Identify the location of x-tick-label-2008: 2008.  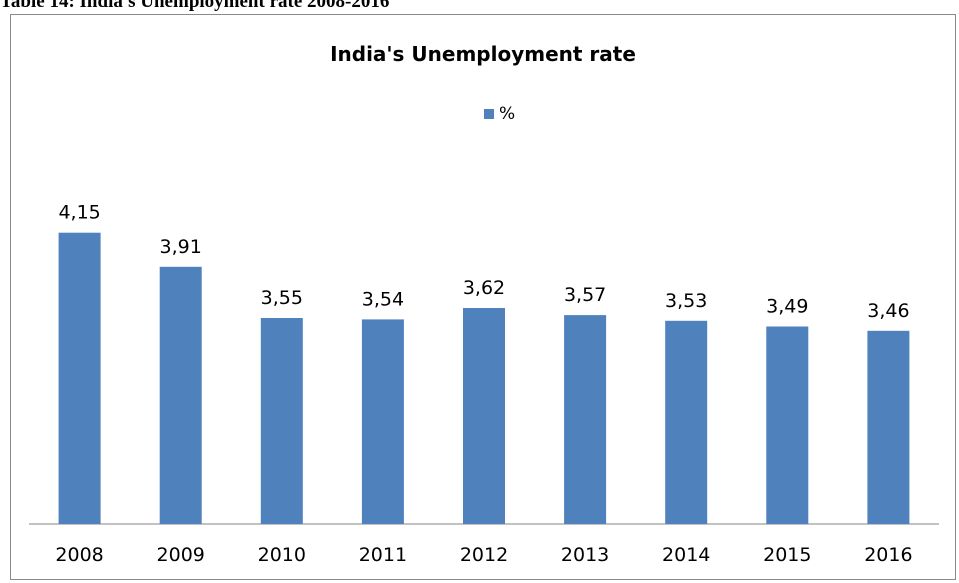
(79, 555).